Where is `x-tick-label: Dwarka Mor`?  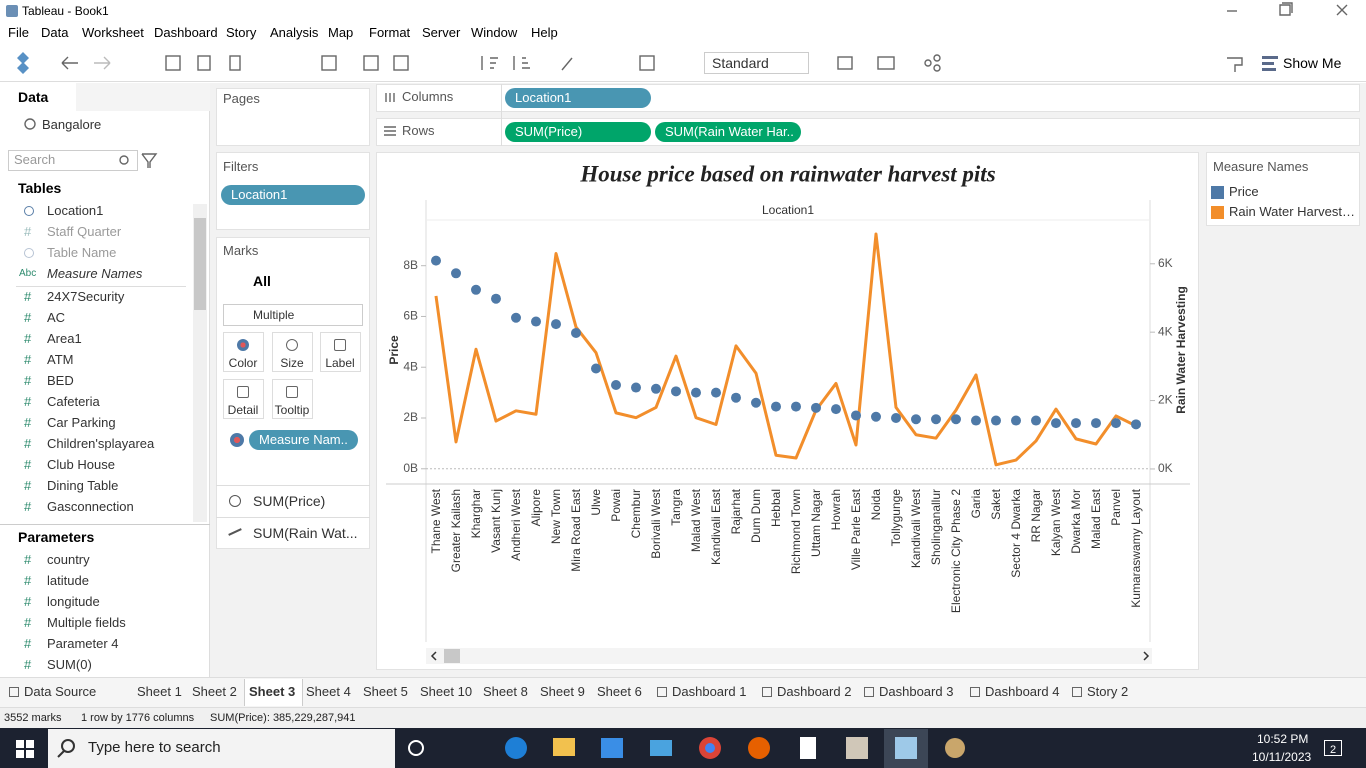
x-tick-label: Dwarka Mor is located at coordinates (1076, 521).